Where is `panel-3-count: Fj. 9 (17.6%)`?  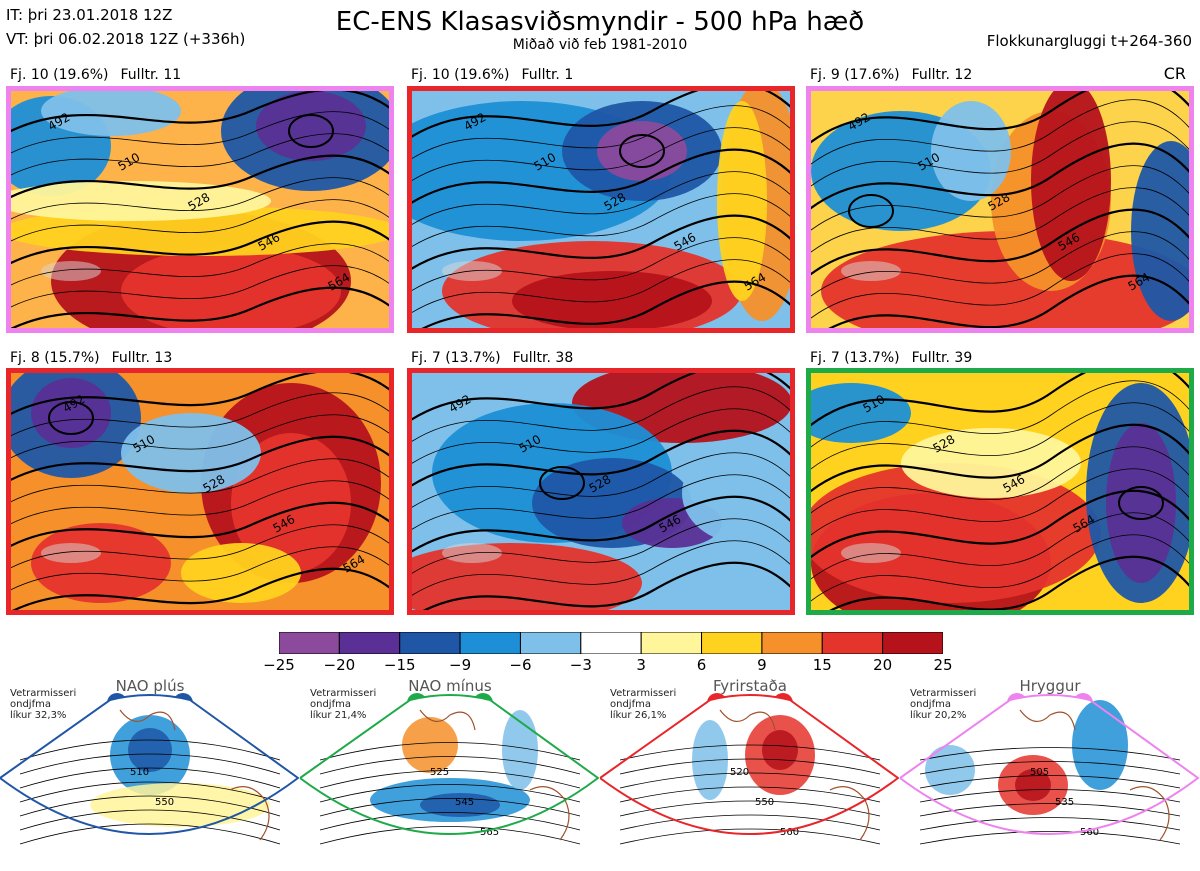
panel-3-count: Fj. 9 (17.6%) is located at coordinates (855, 75).